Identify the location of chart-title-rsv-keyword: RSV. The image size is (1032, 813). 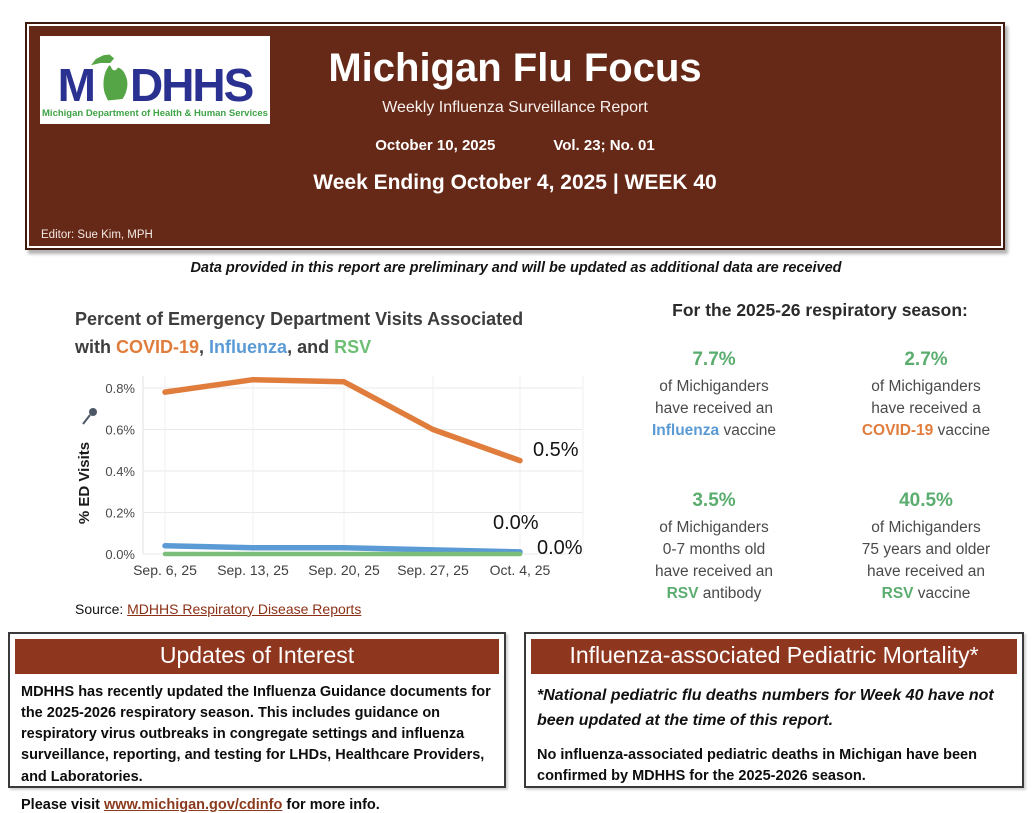
(353, 346).